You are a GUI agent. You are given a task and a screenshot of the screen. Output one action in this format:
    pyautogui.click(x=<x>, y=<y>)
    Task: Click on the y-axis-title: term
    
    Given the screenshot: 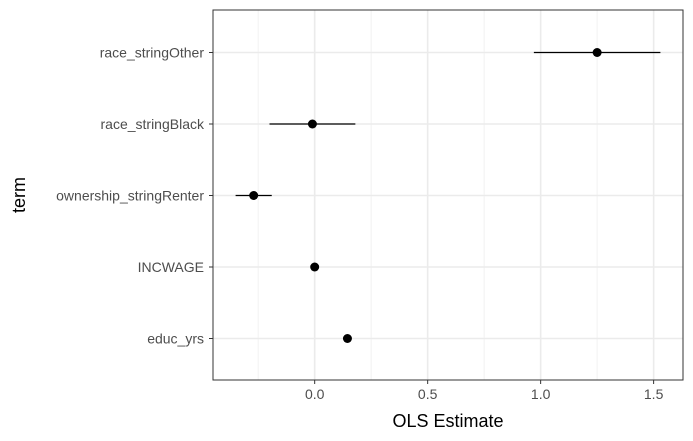 What is the action you would take?
    pyautogui.click(x=19, y=195)
    